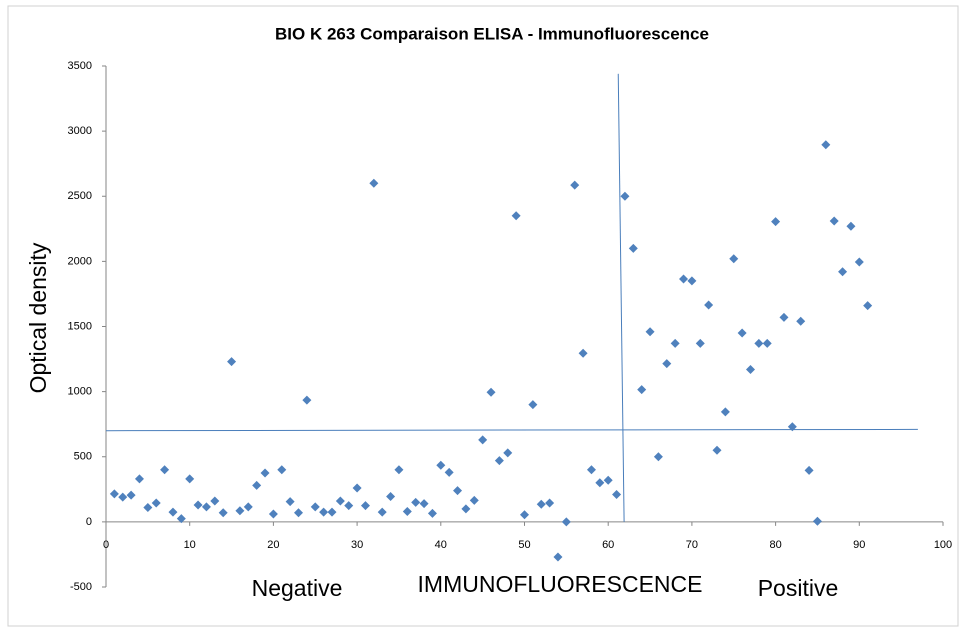 Image resolution: width=964 pixels, height=635 pixels. Describe the element at coordinates (38, 317) in the screenshot. I see `y-axis-label: Optical density` at that location.